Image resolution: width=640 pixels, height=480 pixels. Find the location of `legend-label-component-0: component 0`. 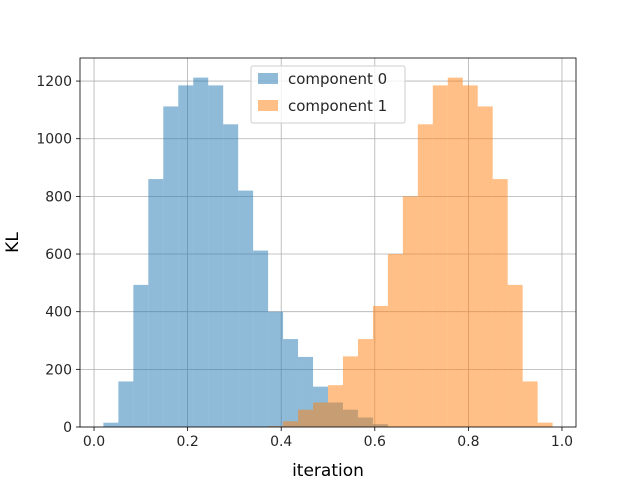

legend-label-component-0: component 0 is located at coordinates (337, 79).